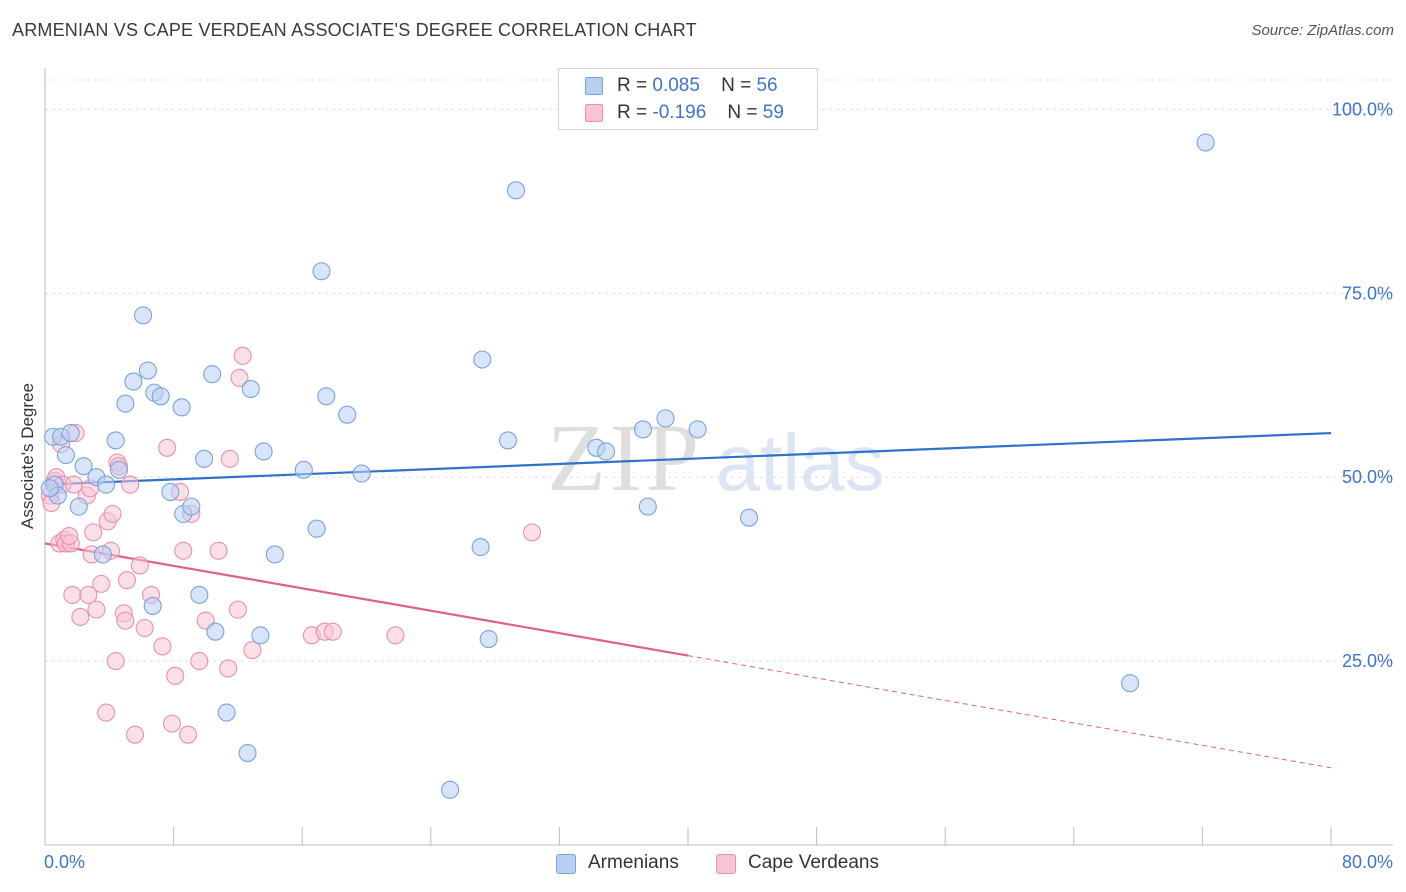 The height and width of the screenshot is (892, 1406). Describe the element at coordinates (1322, 30) in the screenshot. I see `source-label: Source: ZipAtlas.com` at that location.